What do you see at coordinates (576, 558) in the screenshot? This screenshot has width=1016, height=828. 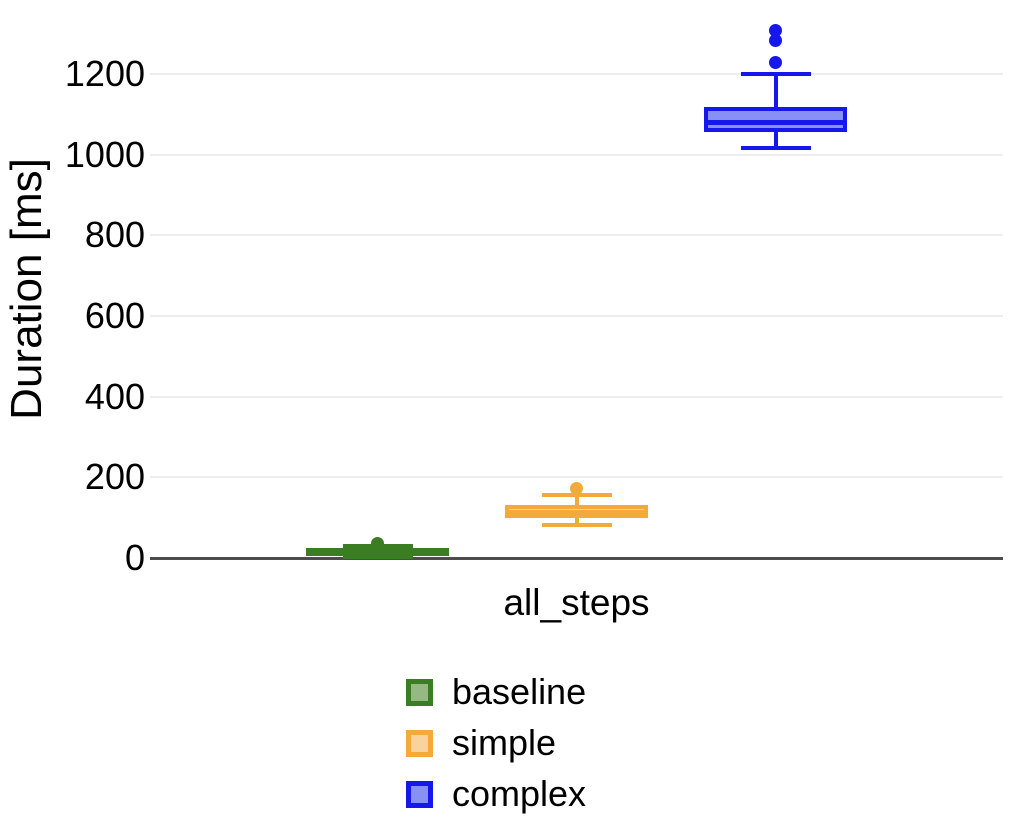 I see `x-axis-line` at bounding box center [576, 558].